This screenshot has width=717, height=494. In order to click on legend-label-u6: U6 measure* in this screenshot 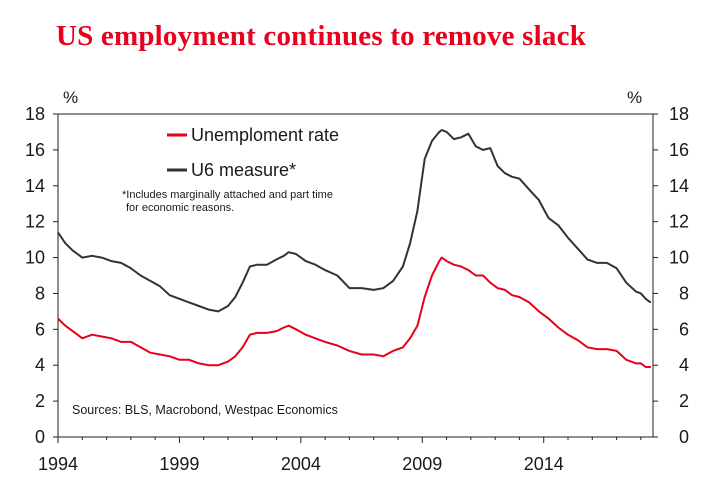, I will do `click(243, 170)`.